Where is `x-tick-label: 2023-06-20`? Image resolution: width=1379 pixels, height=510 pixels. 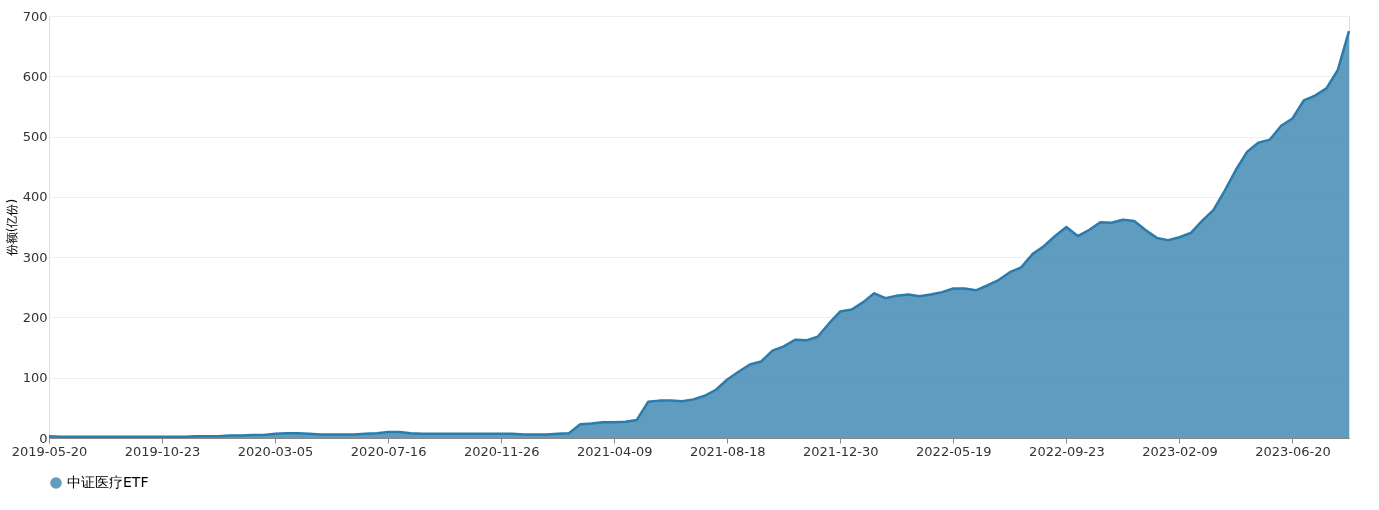
x-tick-label: 2023-06-20 is located at coordinates (1293, 451).